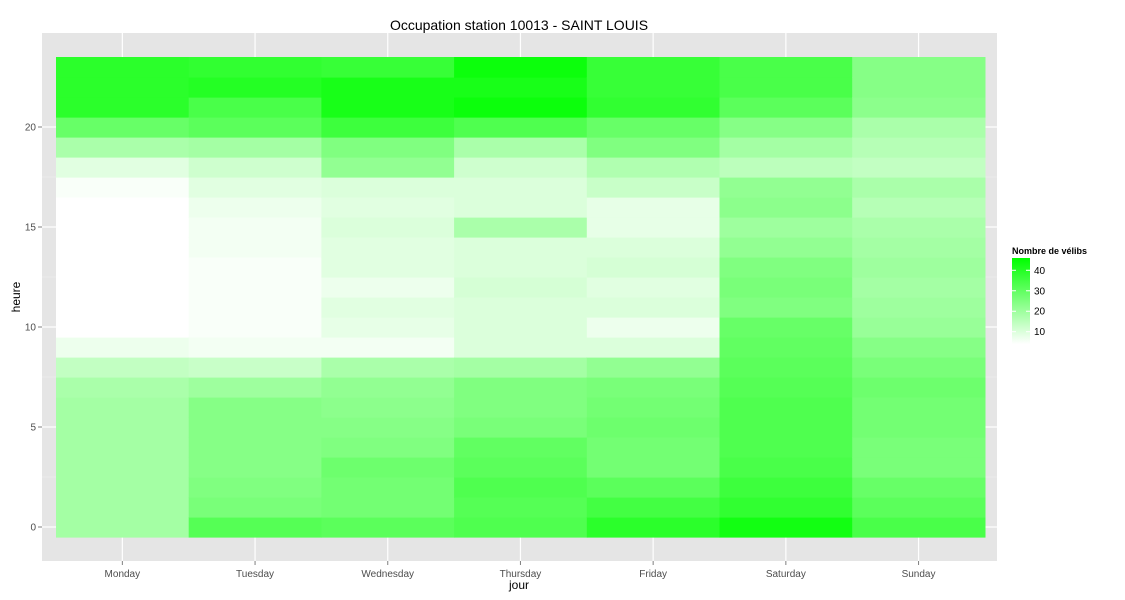 The height and width of the screenshot is (600, 1125). What do you see at coordinates (919, 574) in the screenshot?
I see `x-tick-label: Sunday` at bounding box center [919, 574].